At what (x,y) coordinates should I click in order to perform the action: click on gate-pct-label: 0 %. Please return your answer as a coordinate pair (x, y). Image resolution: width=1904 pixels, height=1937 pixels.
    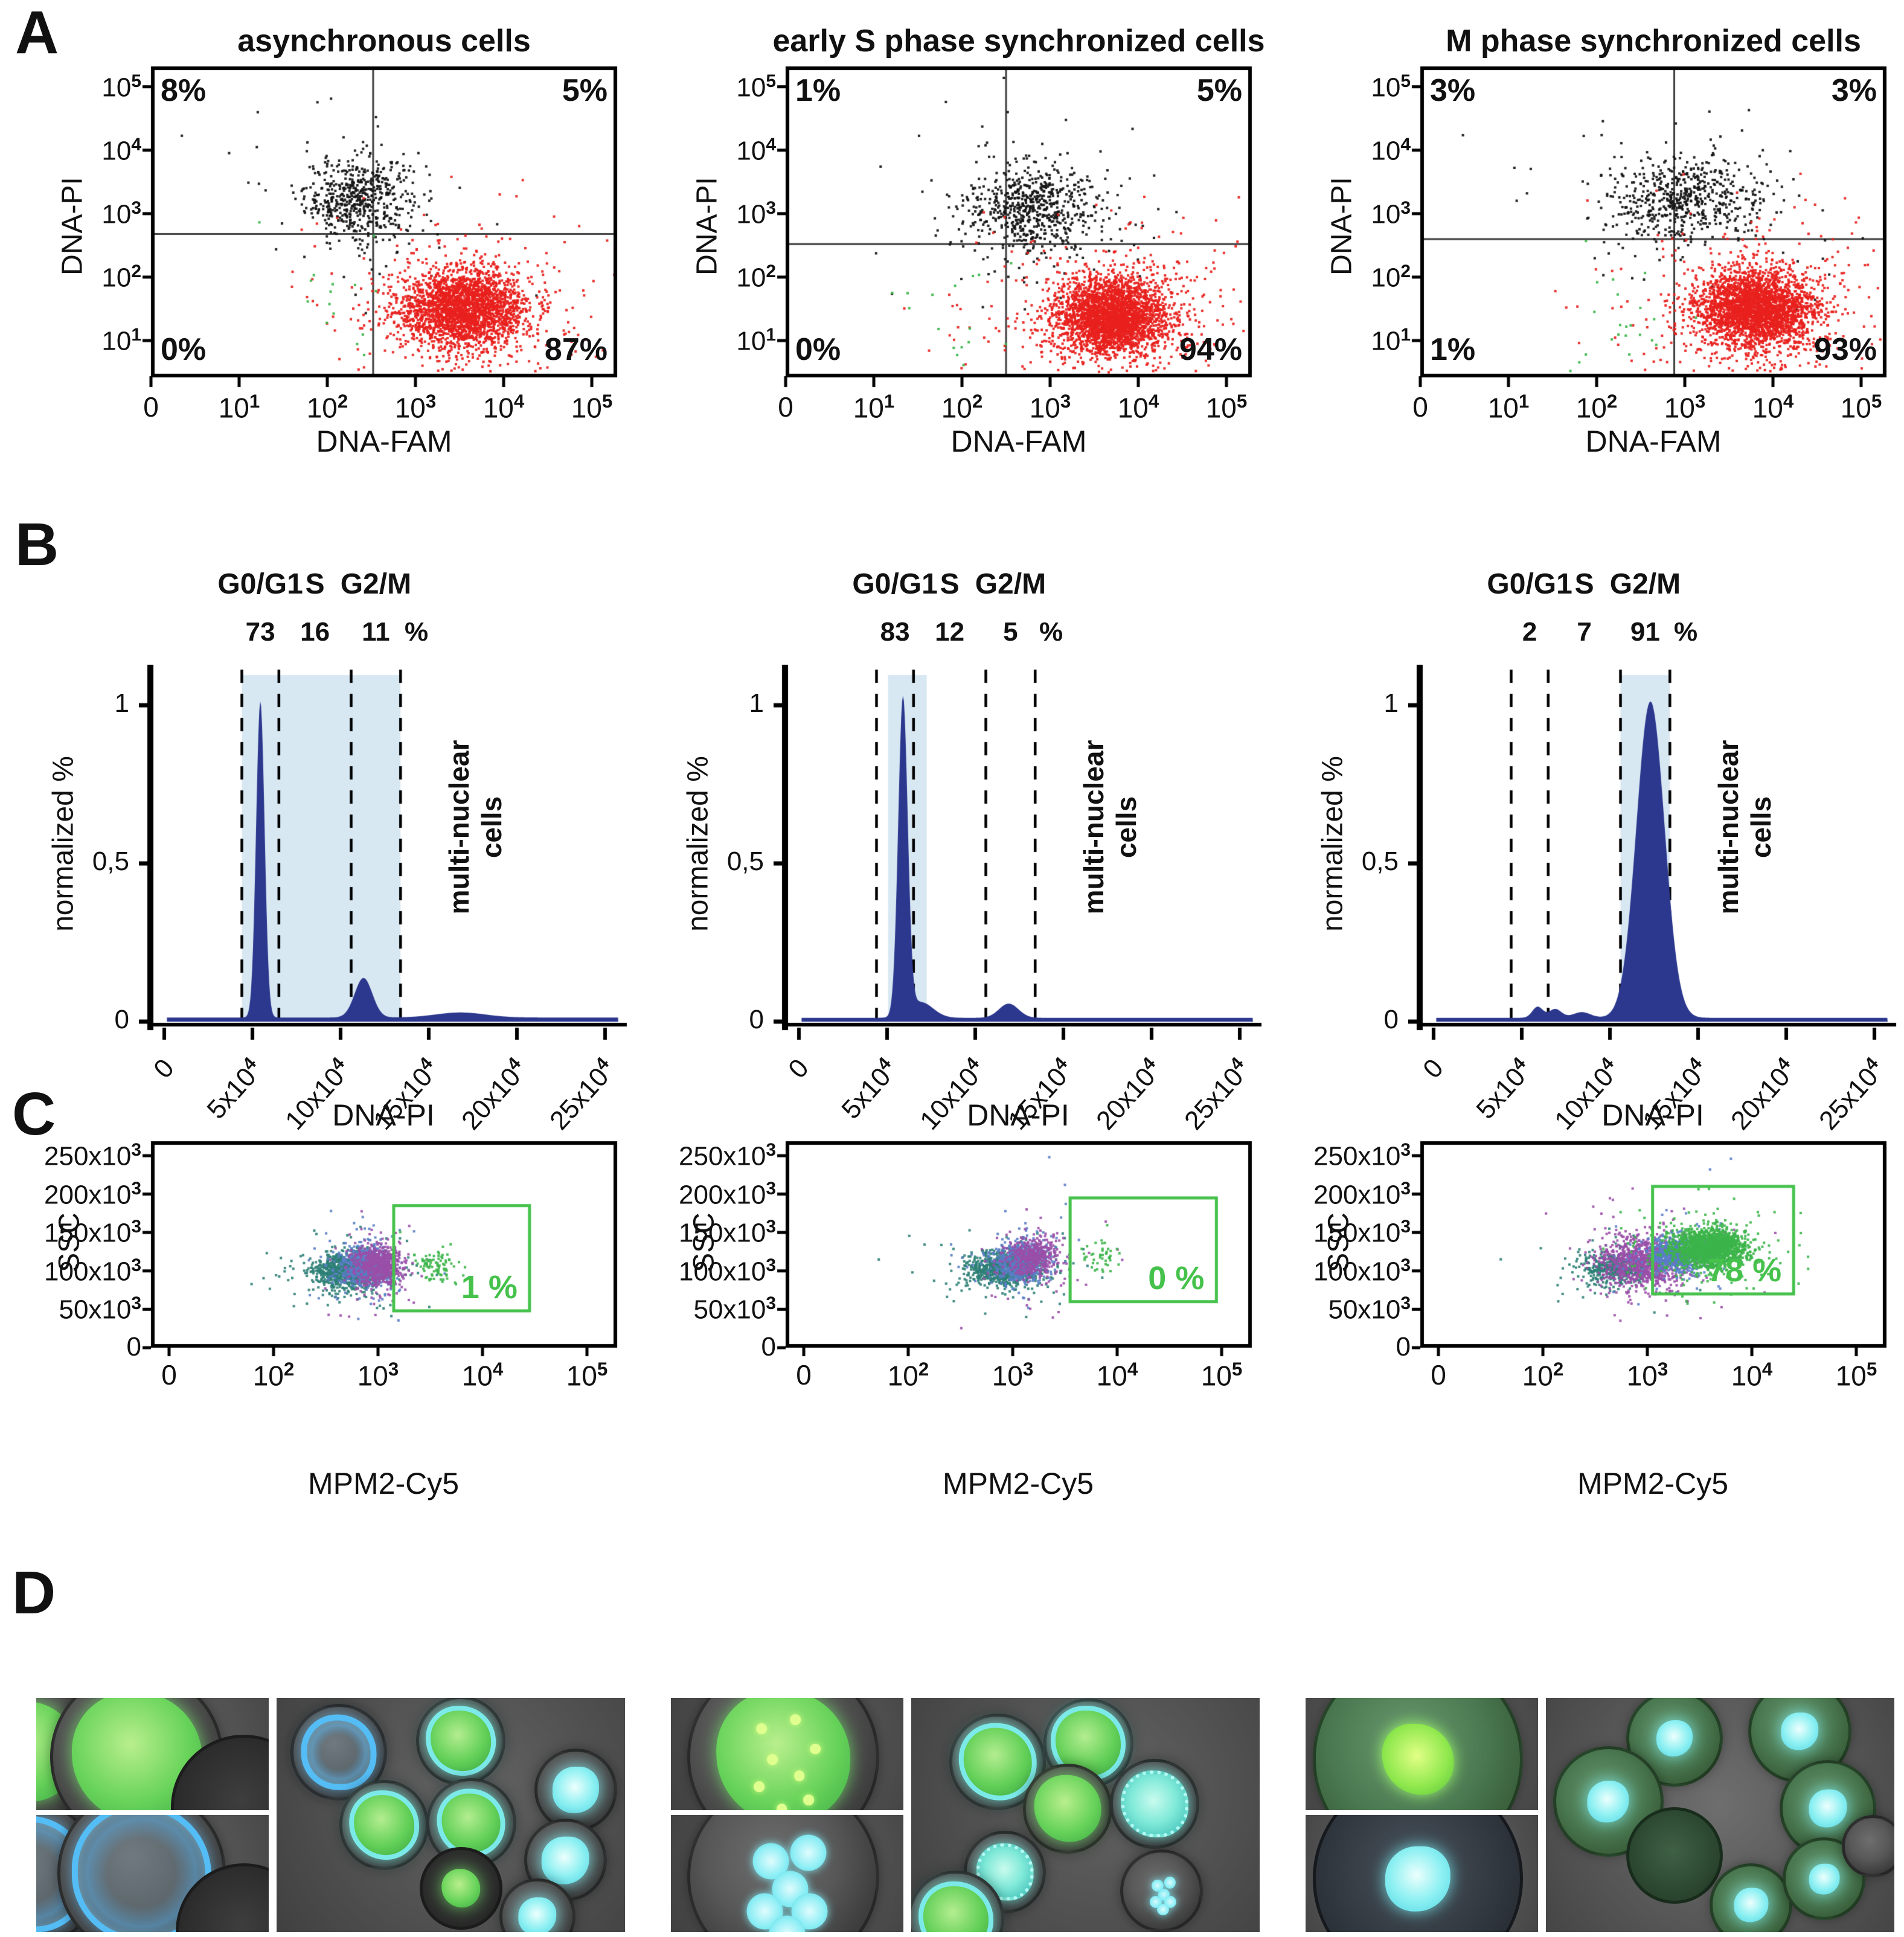
    Looking at the image, I should click on (1176, 1278).